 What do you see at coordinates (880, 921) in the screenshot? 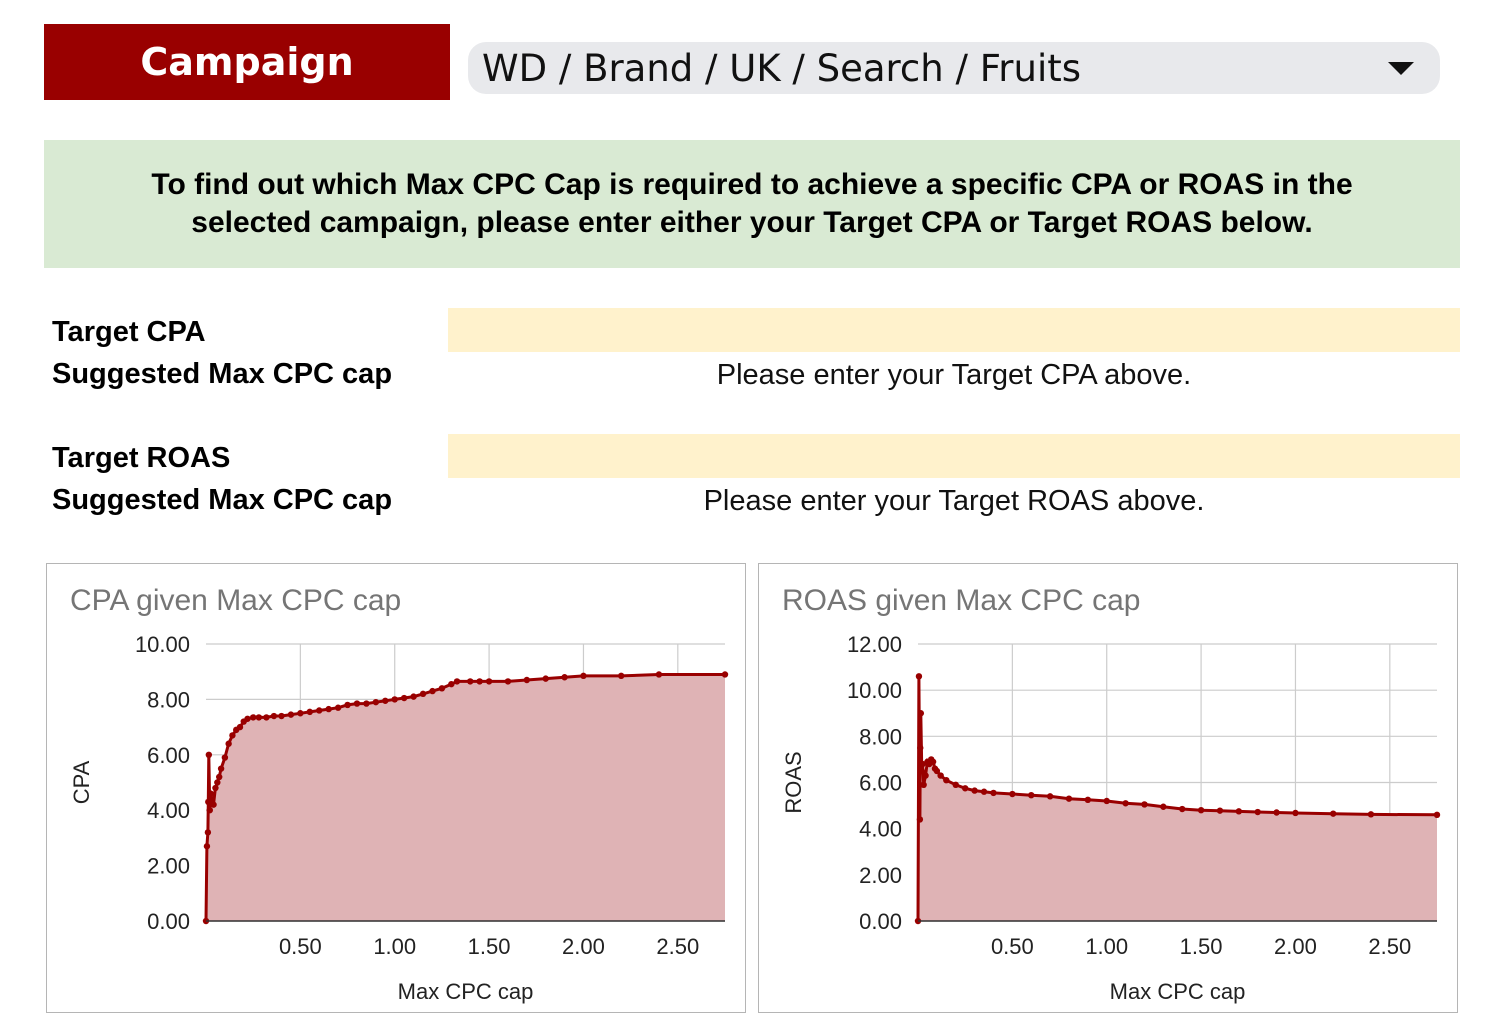
I see `roas-y-tick-label: 0.00` at bounding box center [880, 921].